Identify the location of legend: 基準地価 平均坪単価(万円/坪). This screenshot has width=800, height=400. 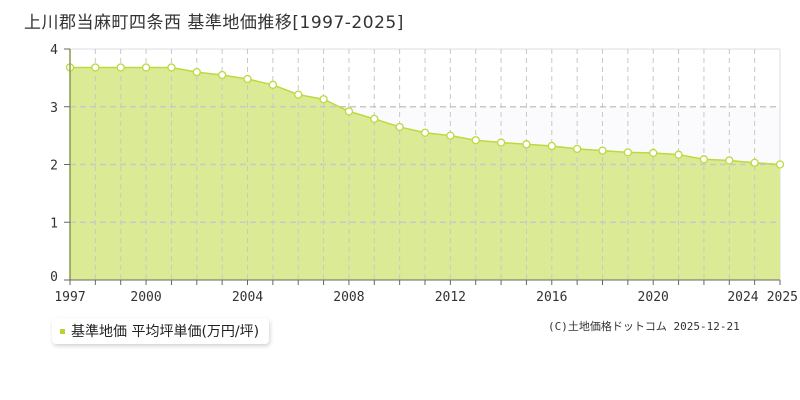
(161, 331).